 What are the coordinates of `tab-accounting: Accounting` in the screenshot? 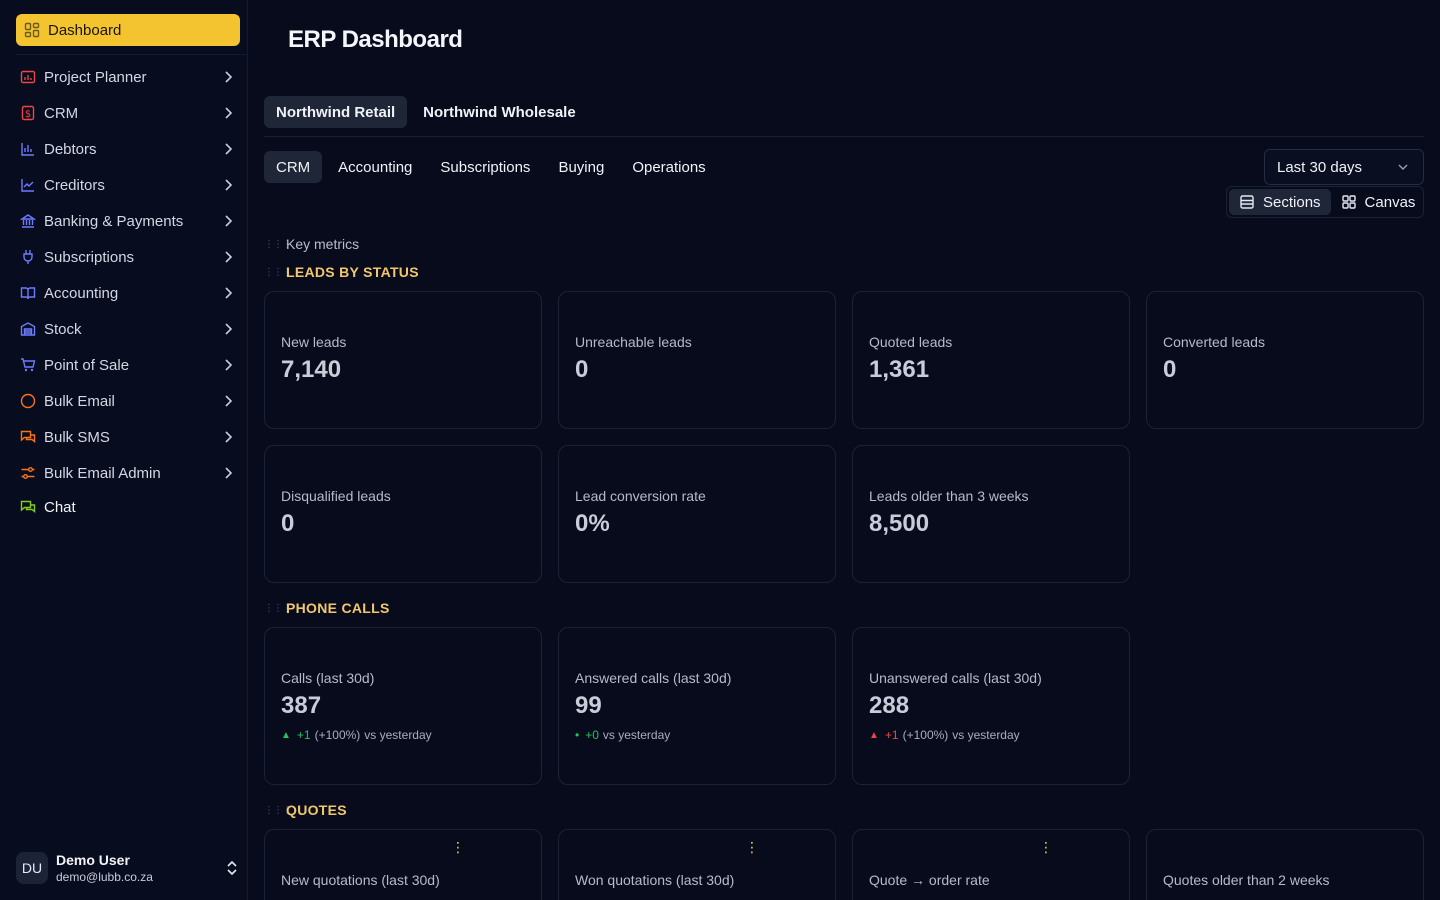 It's located at (375, 167).